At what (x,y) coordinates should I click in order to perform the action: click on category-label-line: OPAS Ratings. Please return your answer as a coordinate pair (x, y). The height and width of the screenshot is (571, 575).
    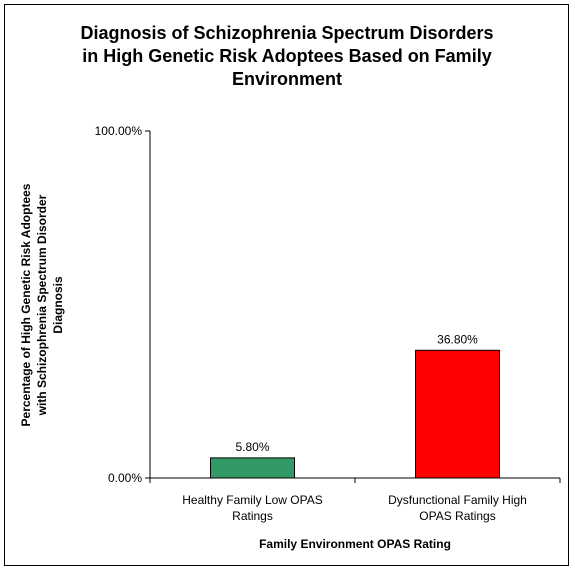
    Looking at the image, I should click on (457, 516).